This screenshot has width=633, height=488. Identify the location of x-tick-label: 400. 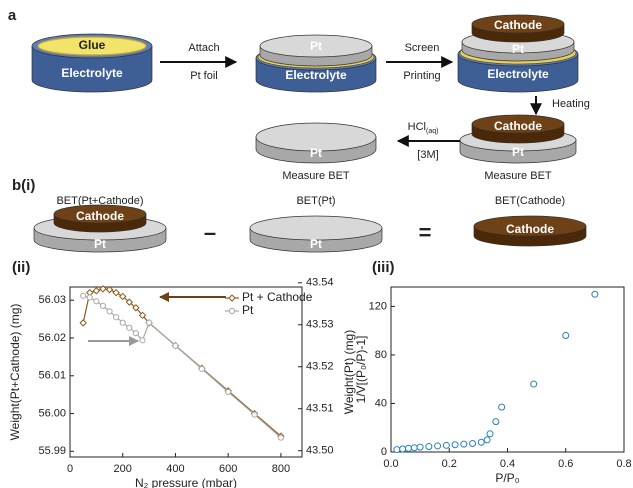
(175, 469).